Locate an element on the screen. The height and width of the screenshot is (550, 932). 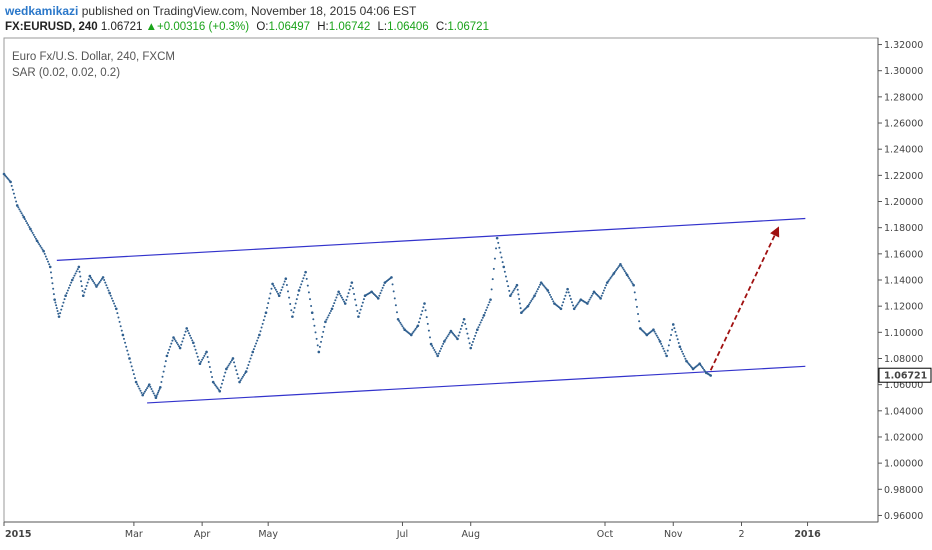
y-tick-label: 1.06000 is located at coordinates (903, 385).